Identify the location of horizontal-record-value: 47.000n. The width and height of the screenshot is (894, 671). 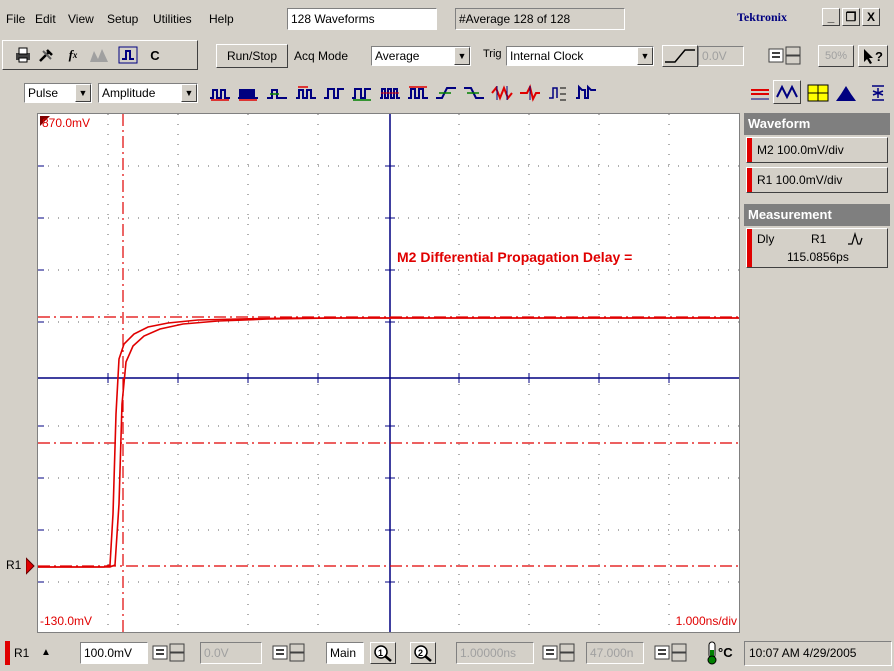
(612, 653).